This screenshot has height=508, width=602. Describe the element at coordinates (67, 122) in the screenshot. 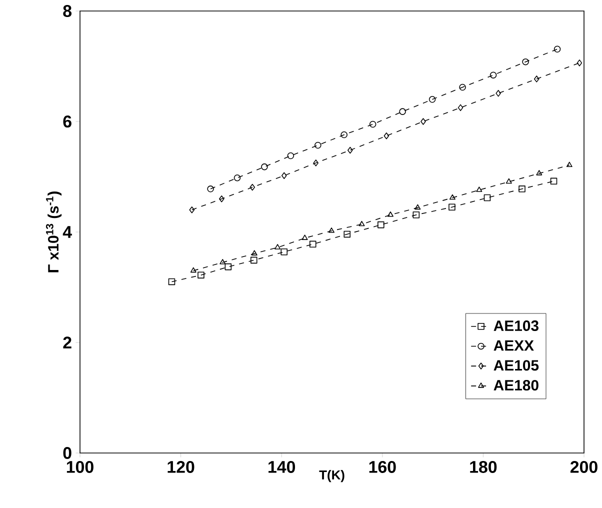

I see `y-tick-label: 6` at that location.